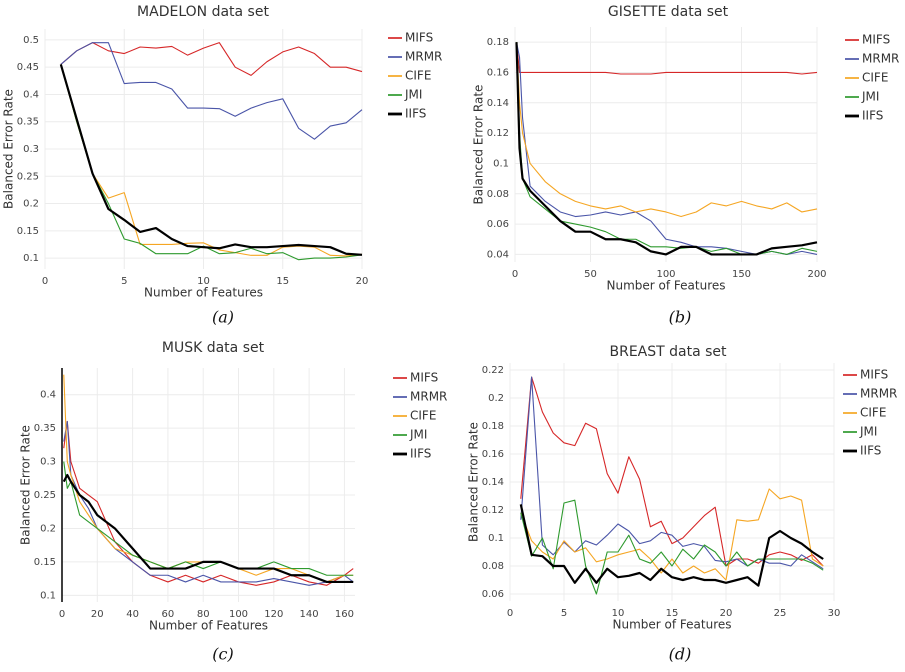  I want to click on x-tick-label: 160, so click(344, 614).